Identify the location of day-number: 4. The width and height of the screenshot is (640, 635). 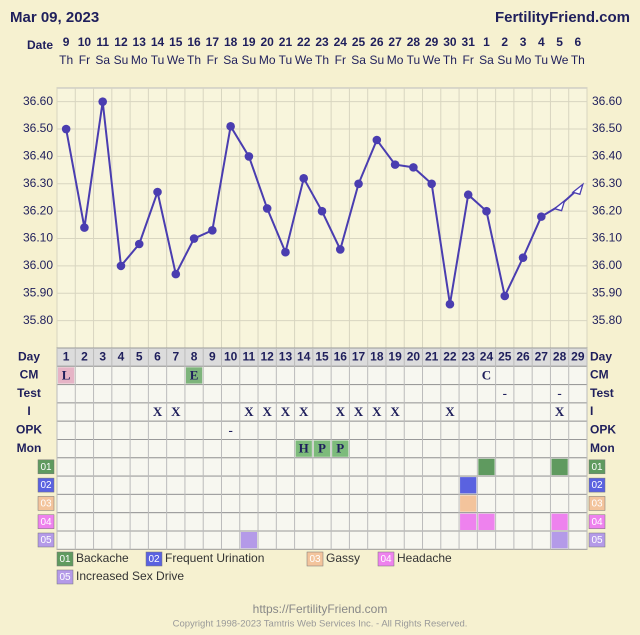
(121, 356).